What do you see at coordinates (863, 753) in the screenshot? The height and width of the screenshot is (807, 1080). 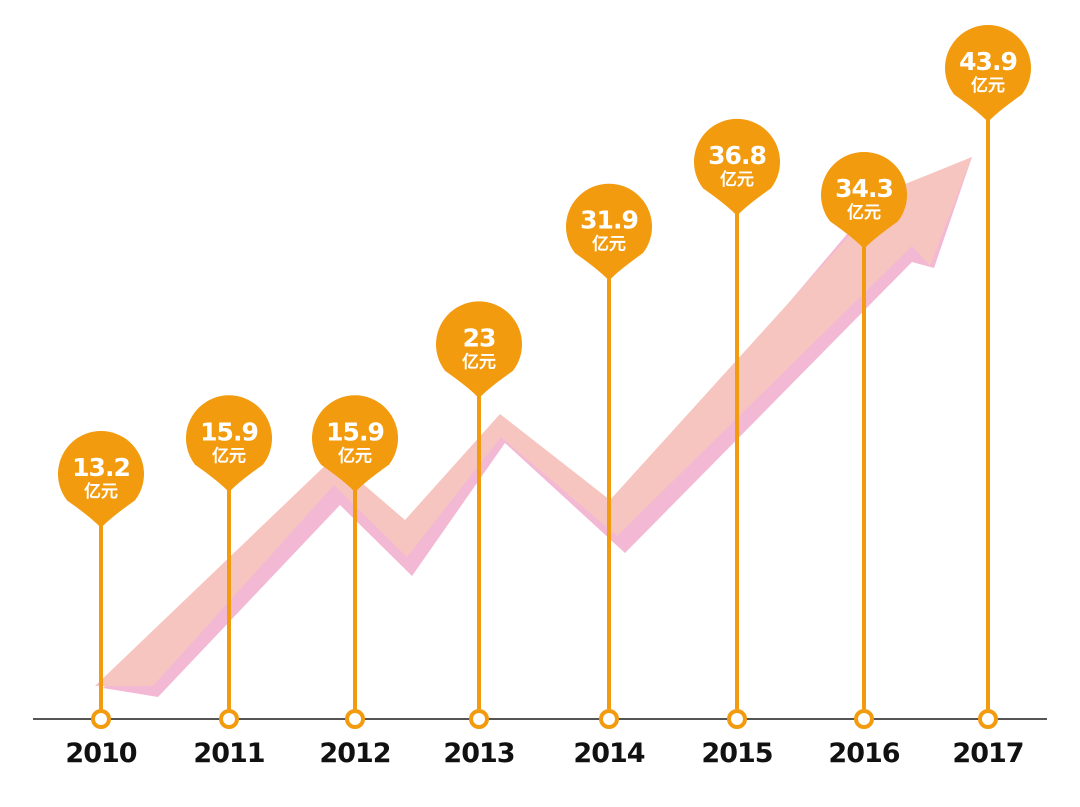 I see `x-tick-label: 2016` at bounding box center [863, 753].